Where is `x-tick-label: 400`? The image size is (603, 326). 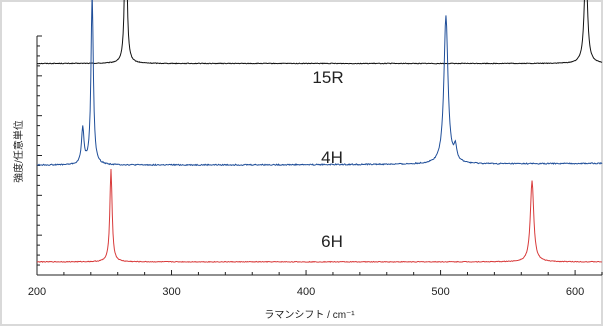
x-tick-label: 400 is located at coordinates (306, 292).